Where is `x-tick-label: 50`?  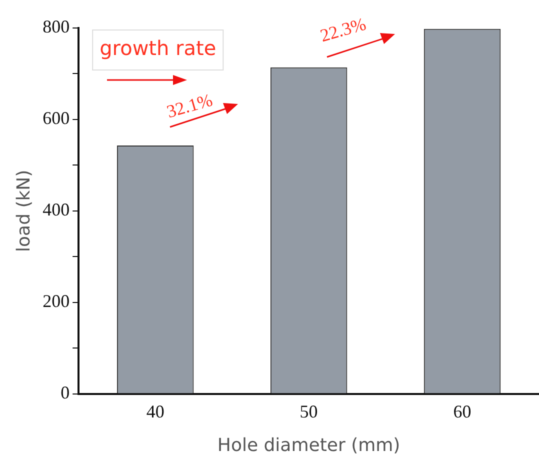
x-tick-label: 50 is located at coordinates (309, 411).